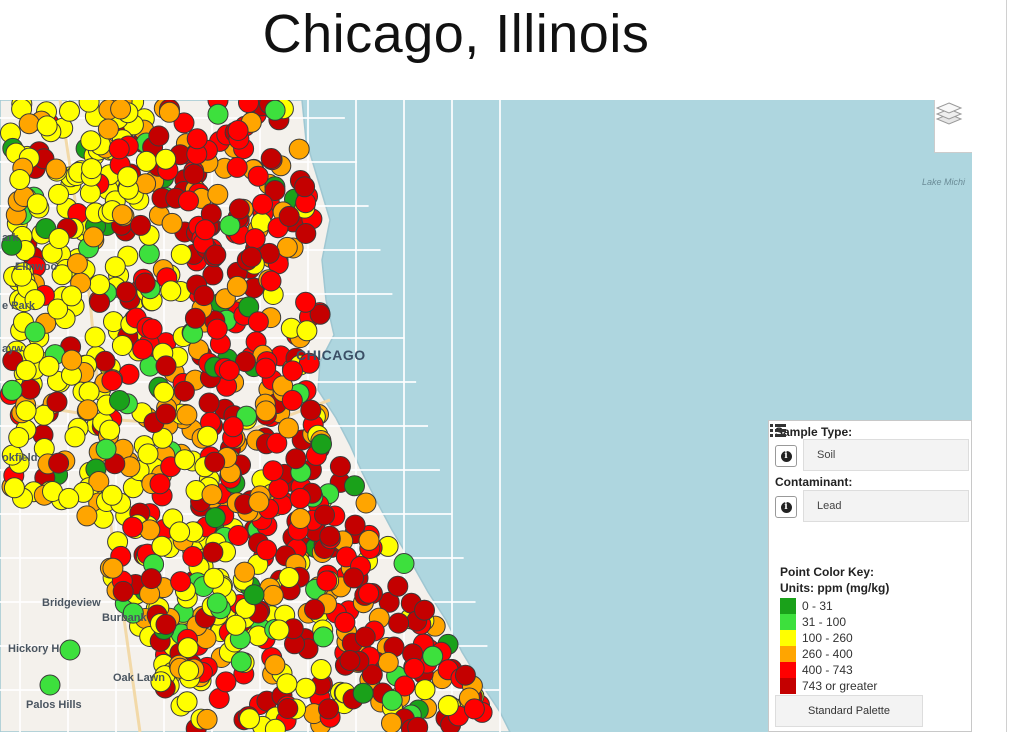  I want to click on list-icon, so click(778, 430).